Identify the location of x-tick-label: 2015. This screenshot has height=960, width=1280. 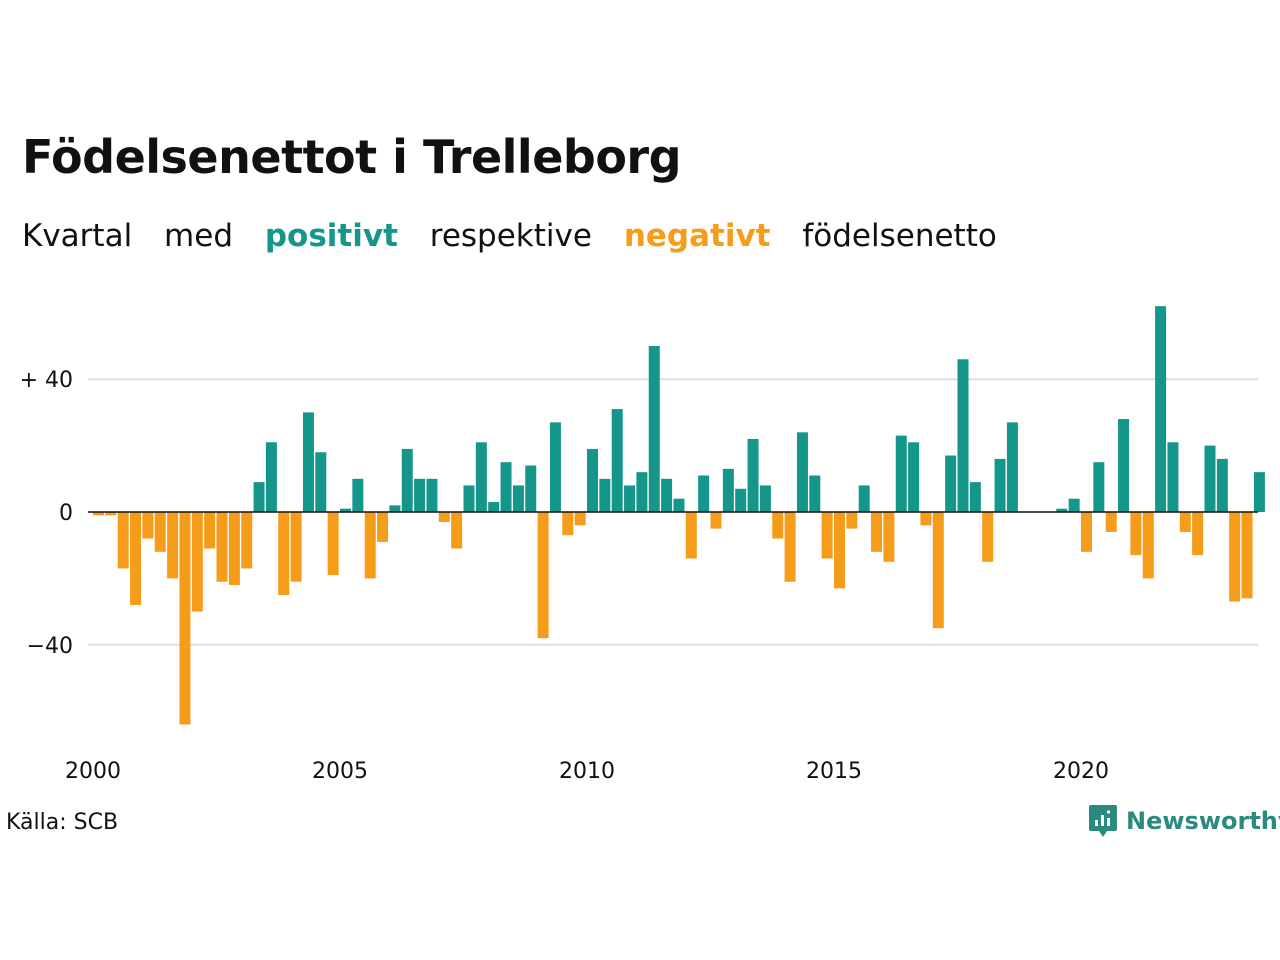
(834, 771).